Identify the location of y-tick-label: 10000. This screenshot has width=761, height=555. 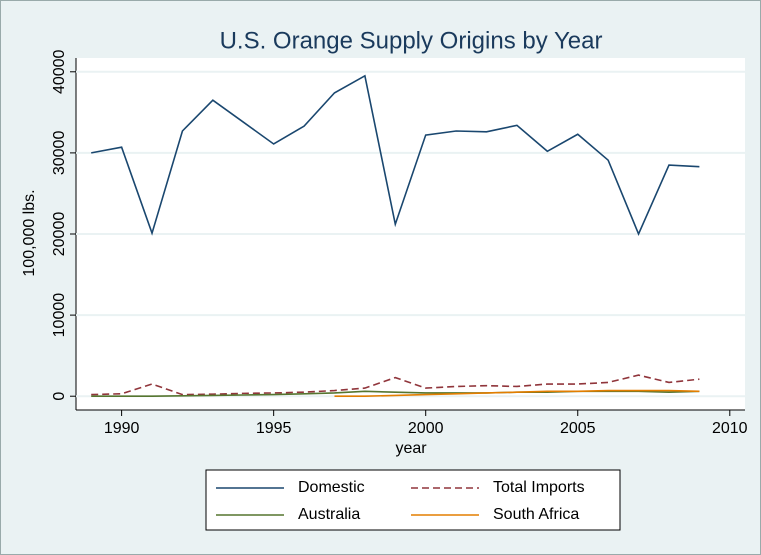
(59, 315).